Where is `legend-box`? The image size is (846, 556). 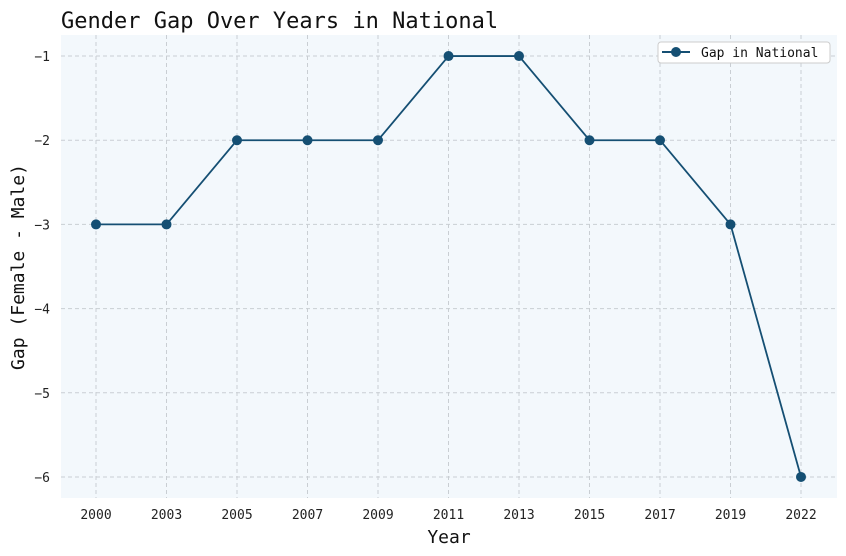 legend-box is located at coordinates (744, 52).